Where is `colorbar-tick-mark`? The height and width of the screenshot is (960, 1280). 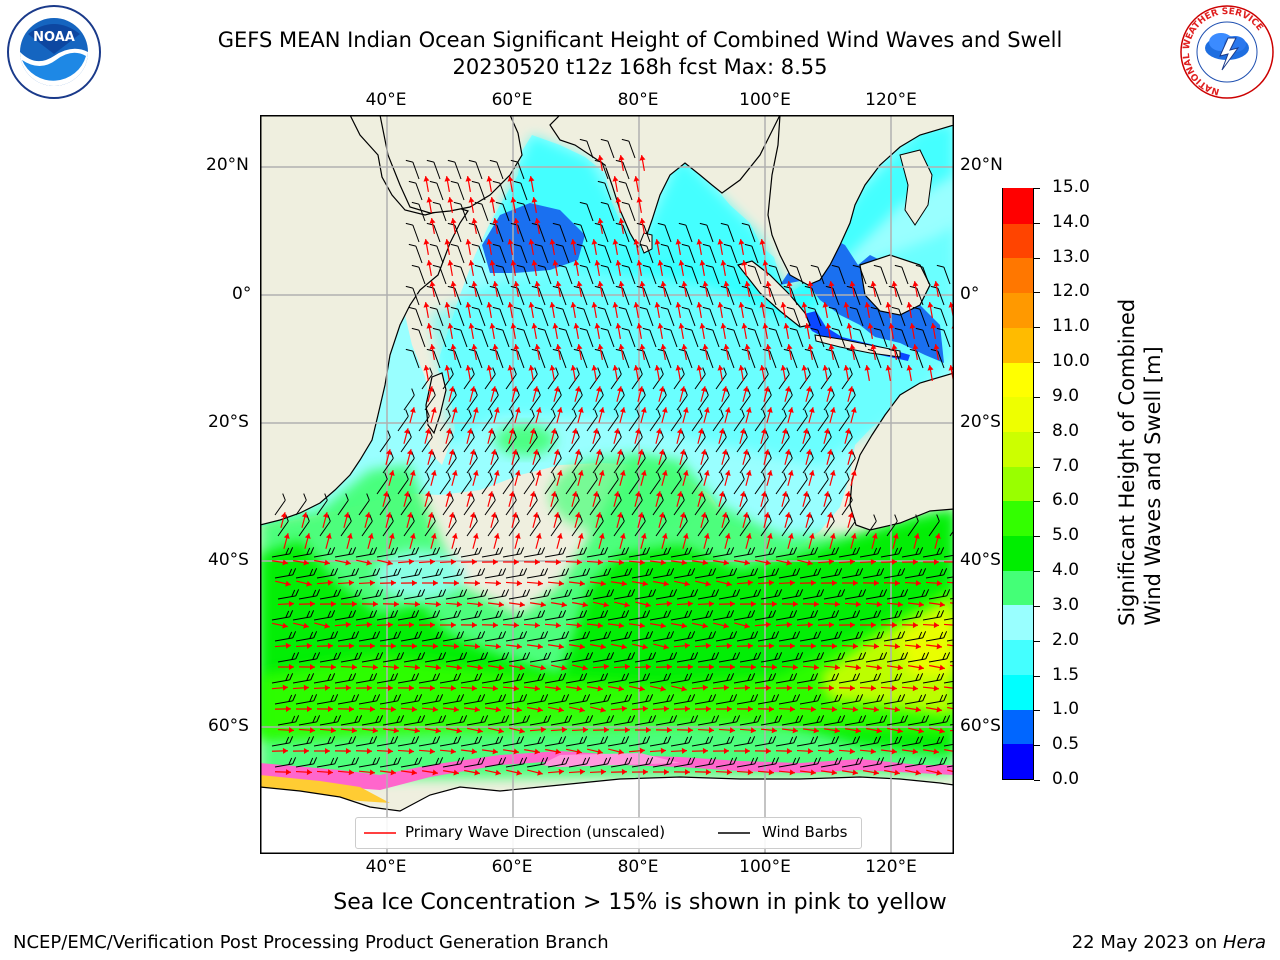
colorbar-tick-mark is located at coordinates (1037, 746).